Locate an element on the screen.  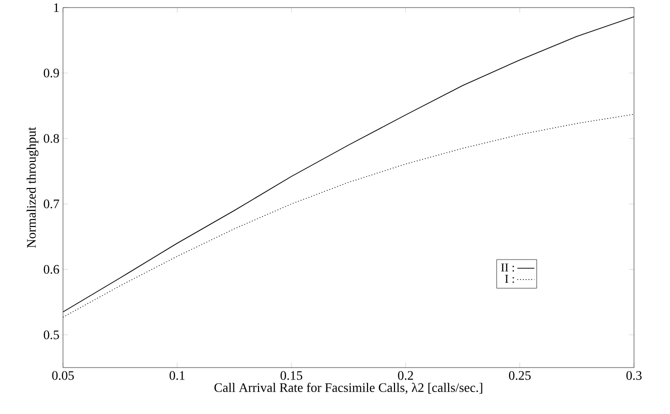
x-tick-label: 0.25 is located at coordinates (519, 375).